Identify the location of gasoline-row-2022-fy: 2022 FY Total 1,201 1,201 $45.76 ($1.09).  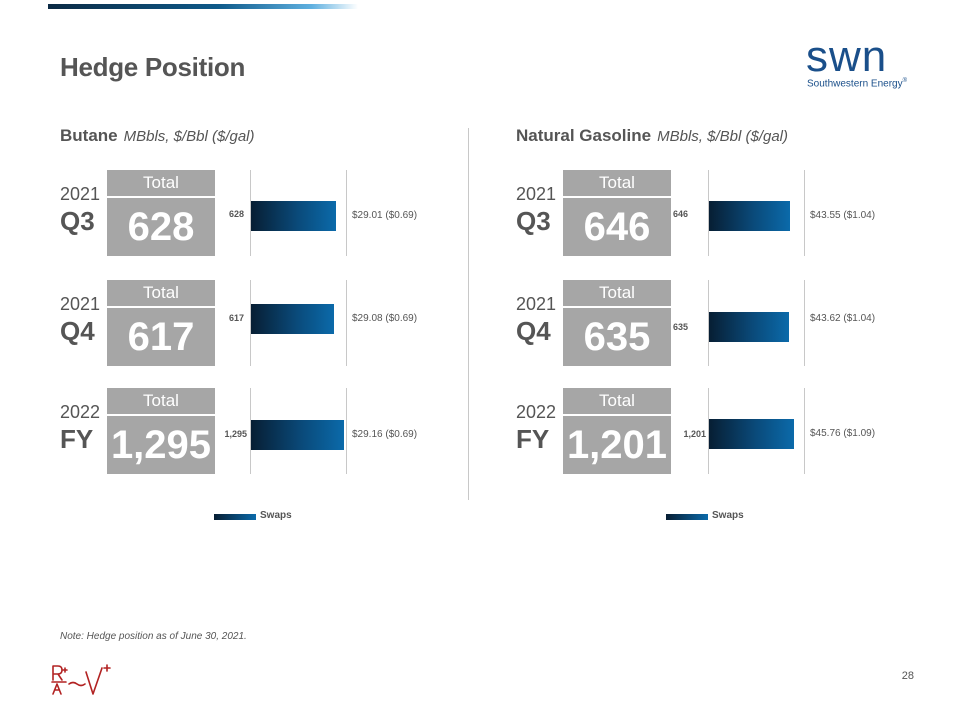
(726, 433).